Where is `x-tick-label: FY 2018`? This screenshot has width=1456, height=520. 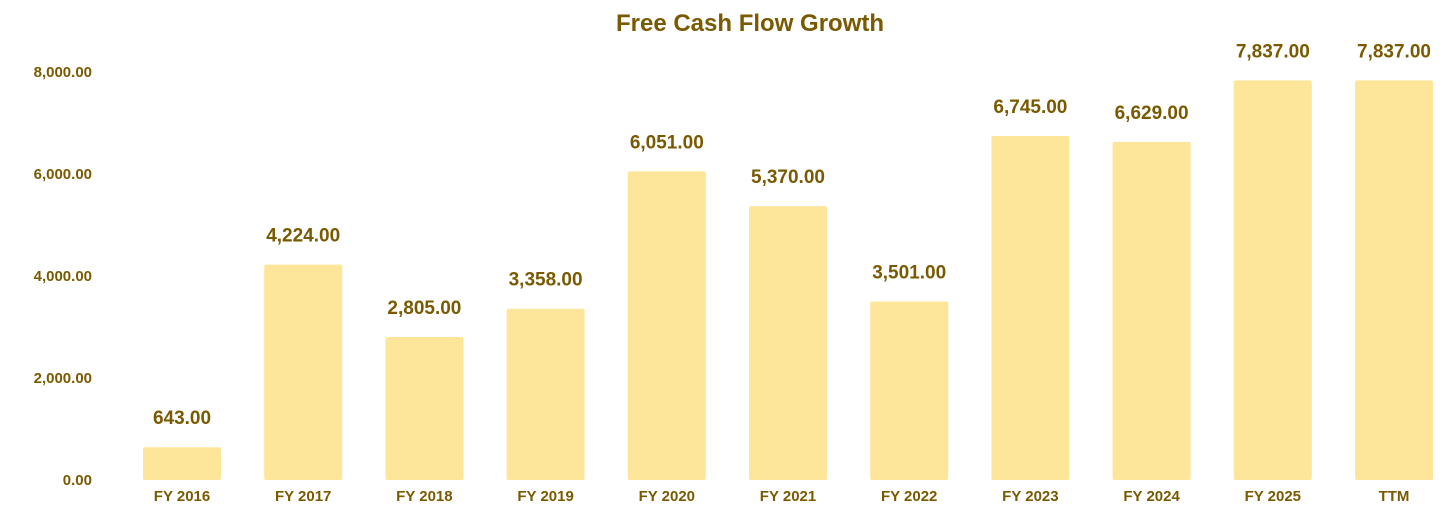
x-tick-label: FY 2018 is located at coordinates (424, 496).